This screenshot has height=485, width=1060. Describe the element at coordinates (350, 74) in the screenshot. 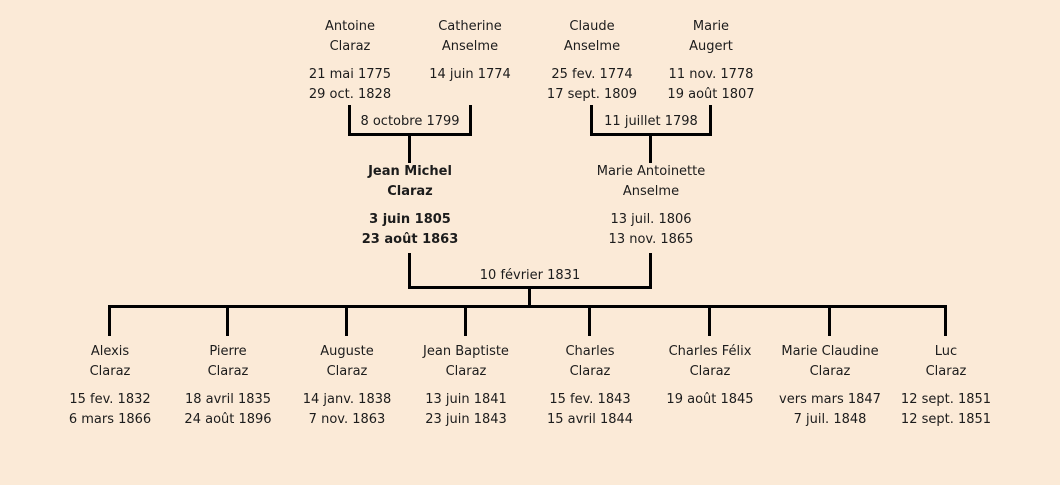

I see `person-birth-date: 21 mai 1775` at that location.